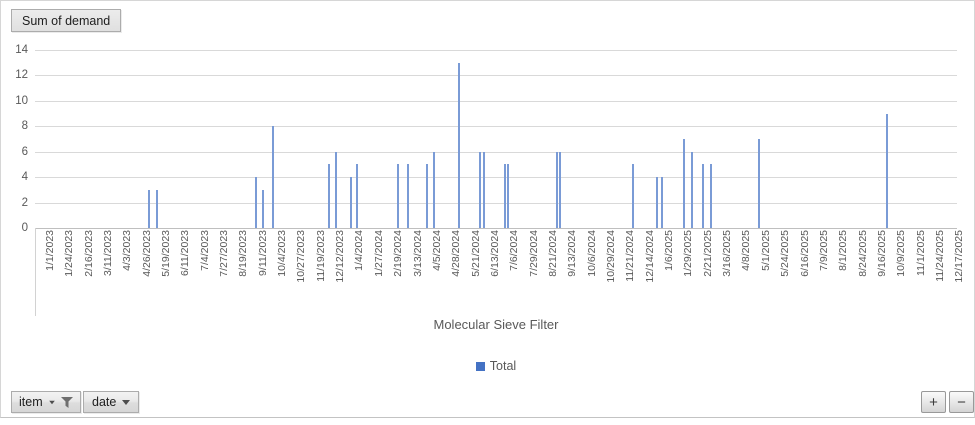 This screenshot has height=425, width=975. Describe the element at coordinates (494, 253) in the screenshot. I see `x-axis-label: 6/13/2024` at that location.